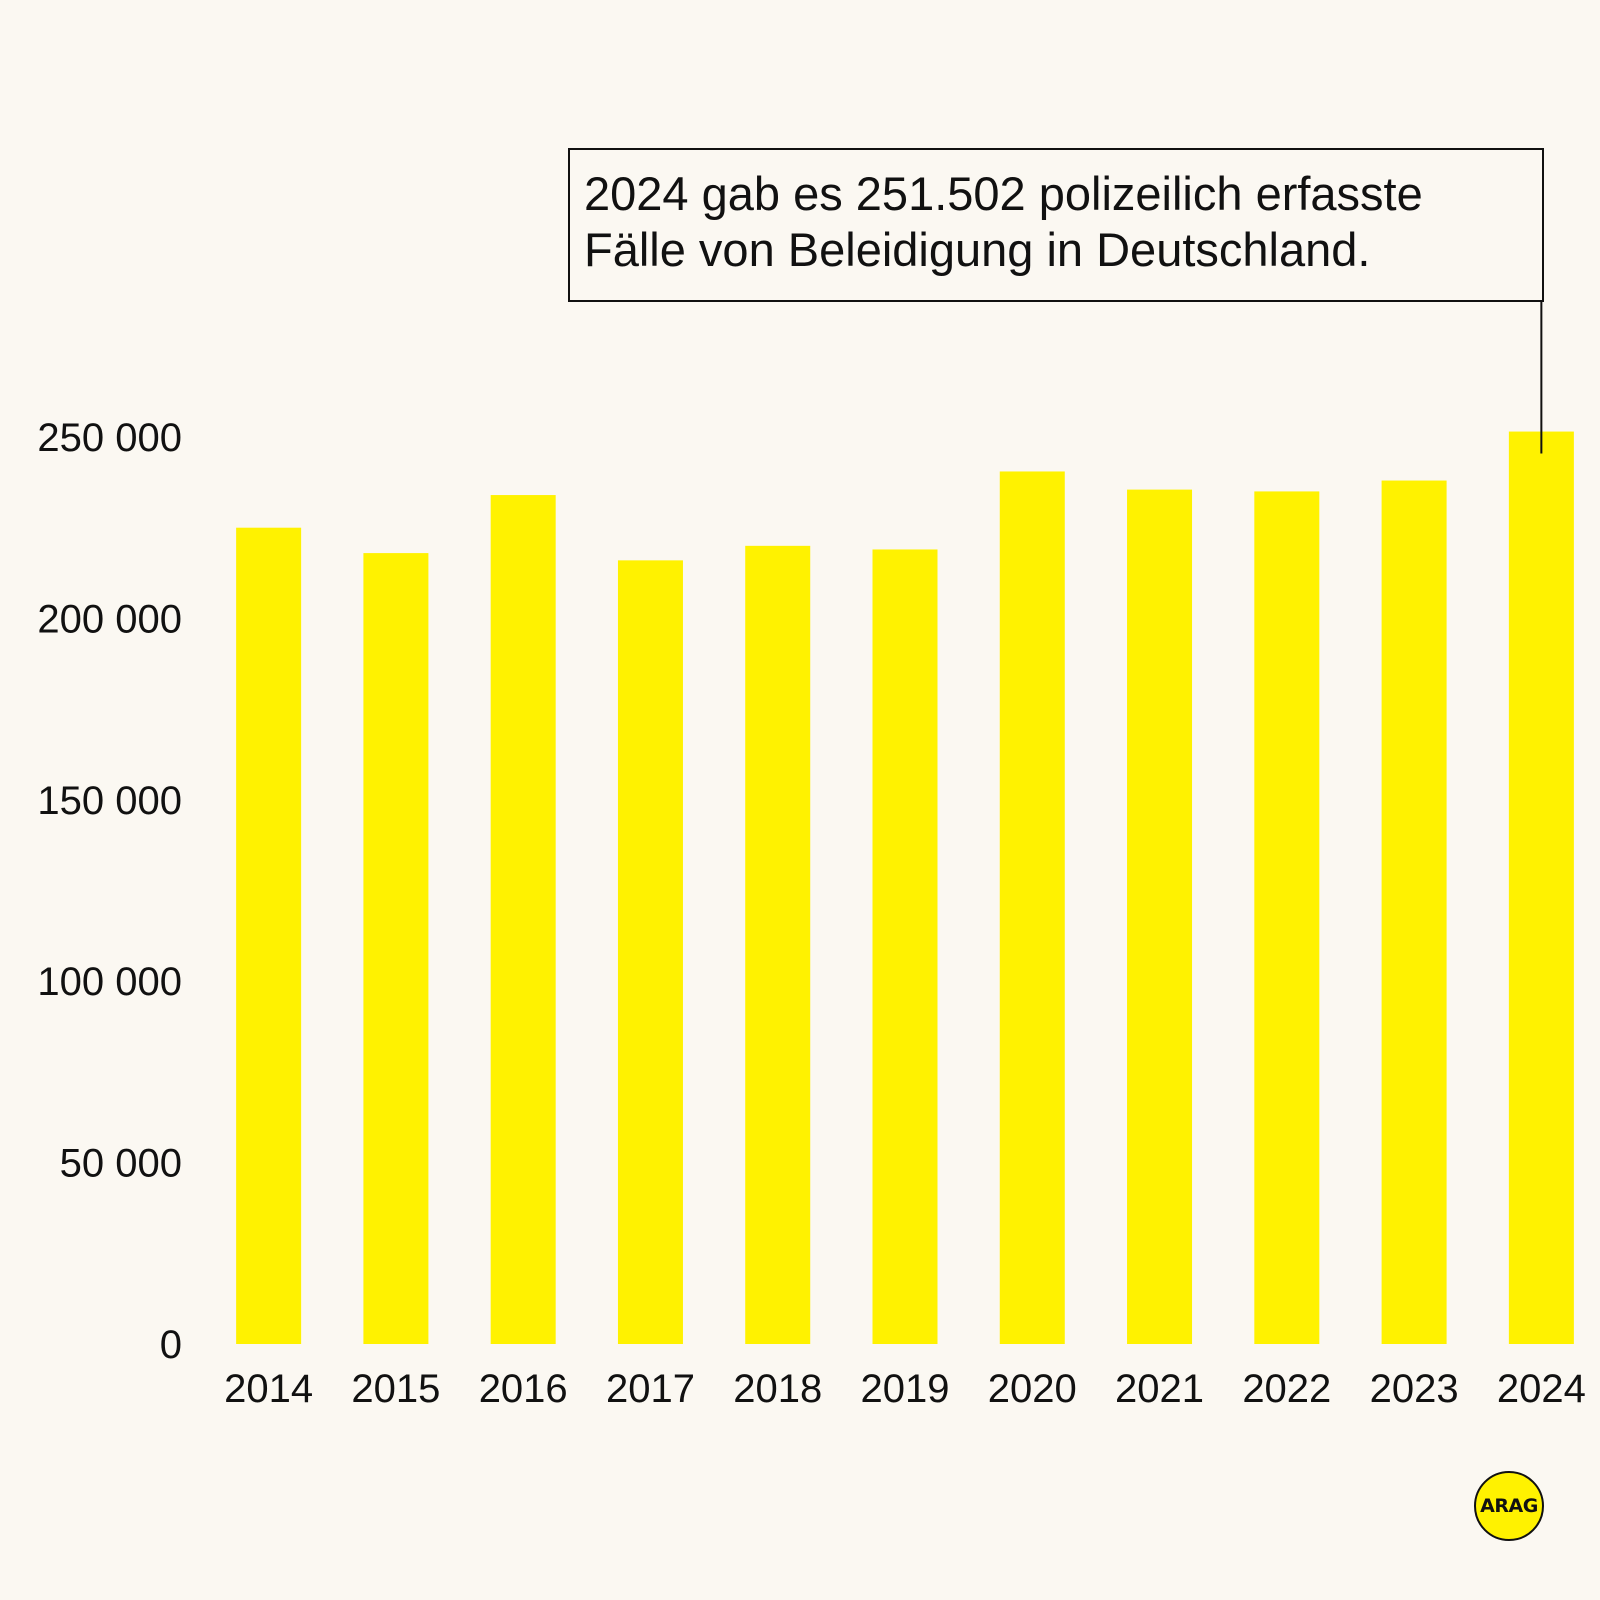  I want to click on bar-2019, so click(905, 946).